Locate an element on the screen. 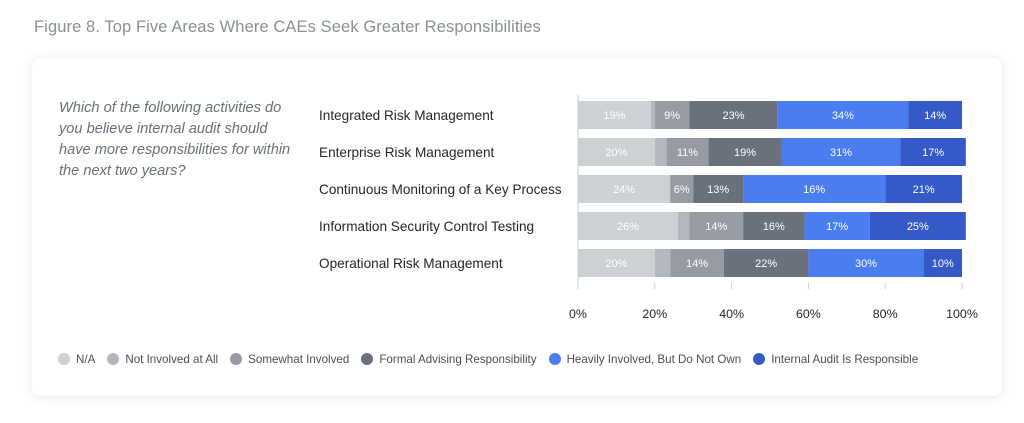  legend-item: Somewhat Involved is located at coordinates (289, 359).